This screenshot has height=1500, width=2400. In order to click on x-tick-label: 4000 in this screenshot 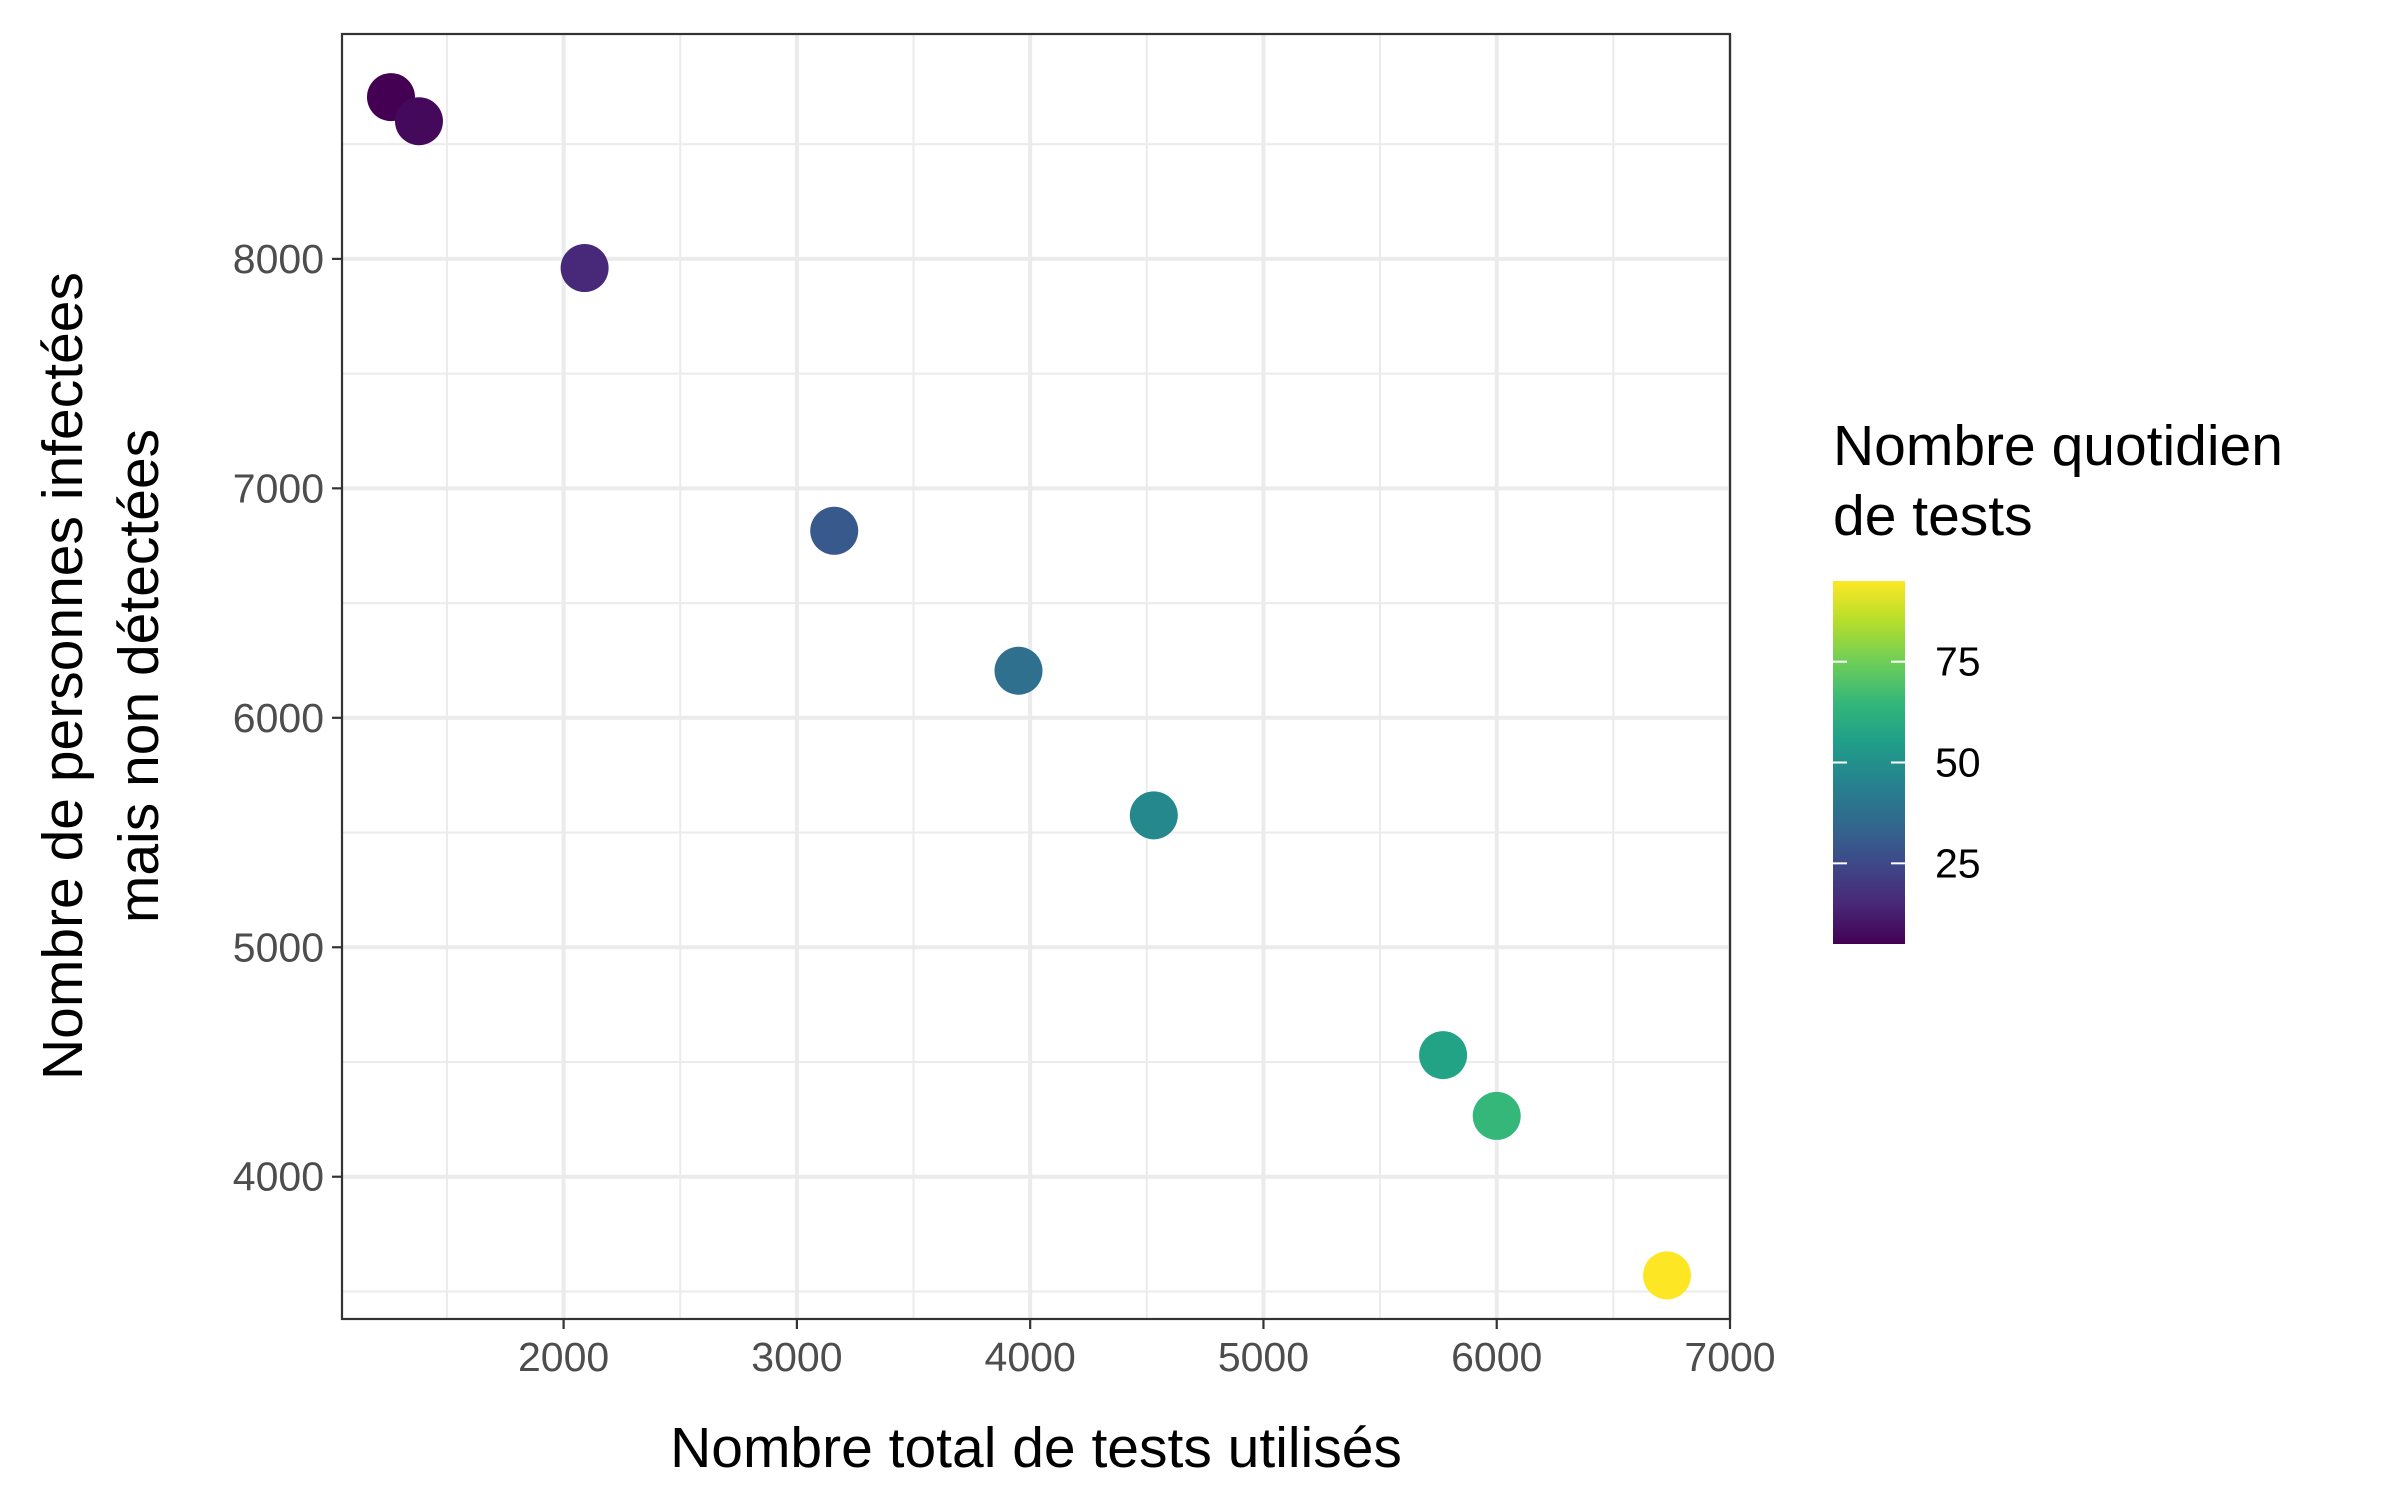, I will do `click(1030, 1357)`.